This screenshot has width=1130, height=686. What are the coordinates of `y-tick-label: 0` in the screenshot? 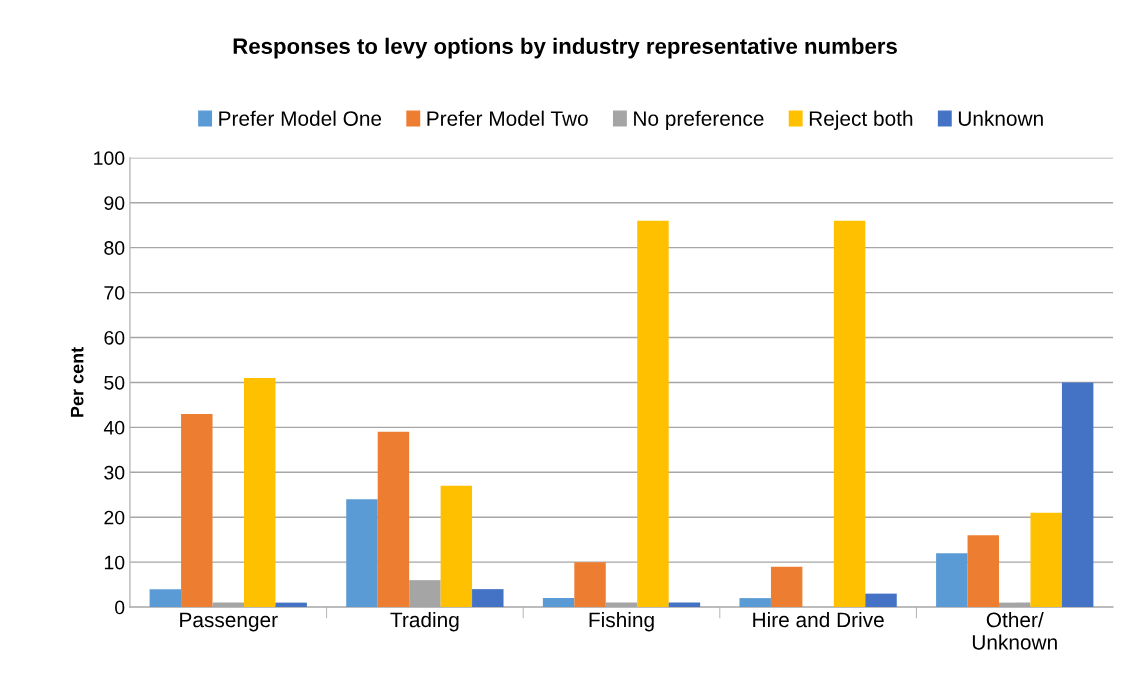 It's located at (120, 607).